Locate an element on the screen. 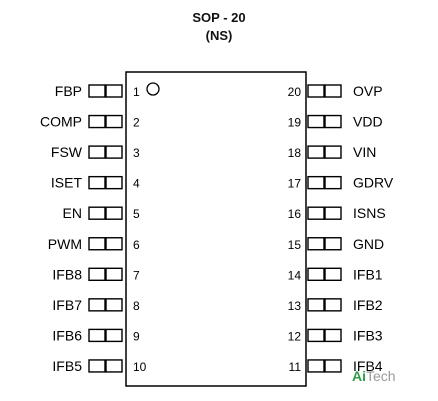  pin-name: PWM is located at coordinates (65, 244).